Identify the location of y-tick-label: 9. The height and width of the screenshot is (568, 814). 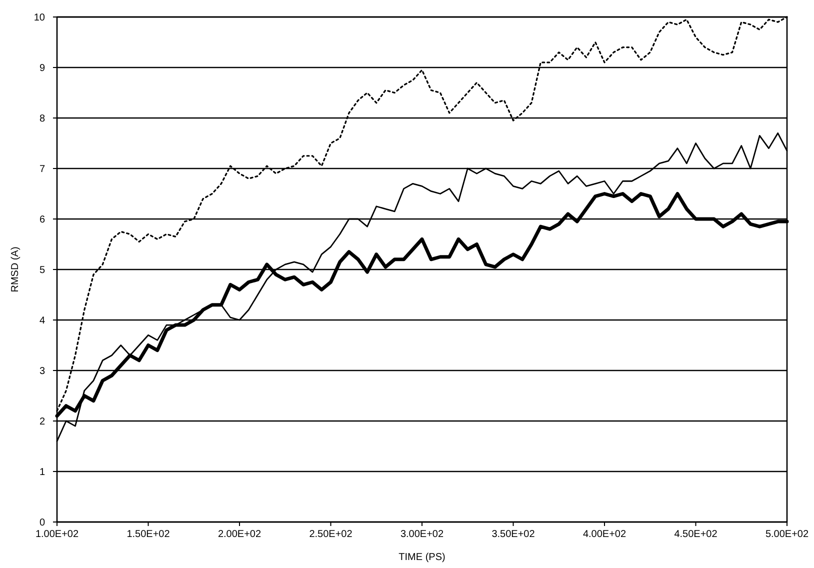
(42, 68).